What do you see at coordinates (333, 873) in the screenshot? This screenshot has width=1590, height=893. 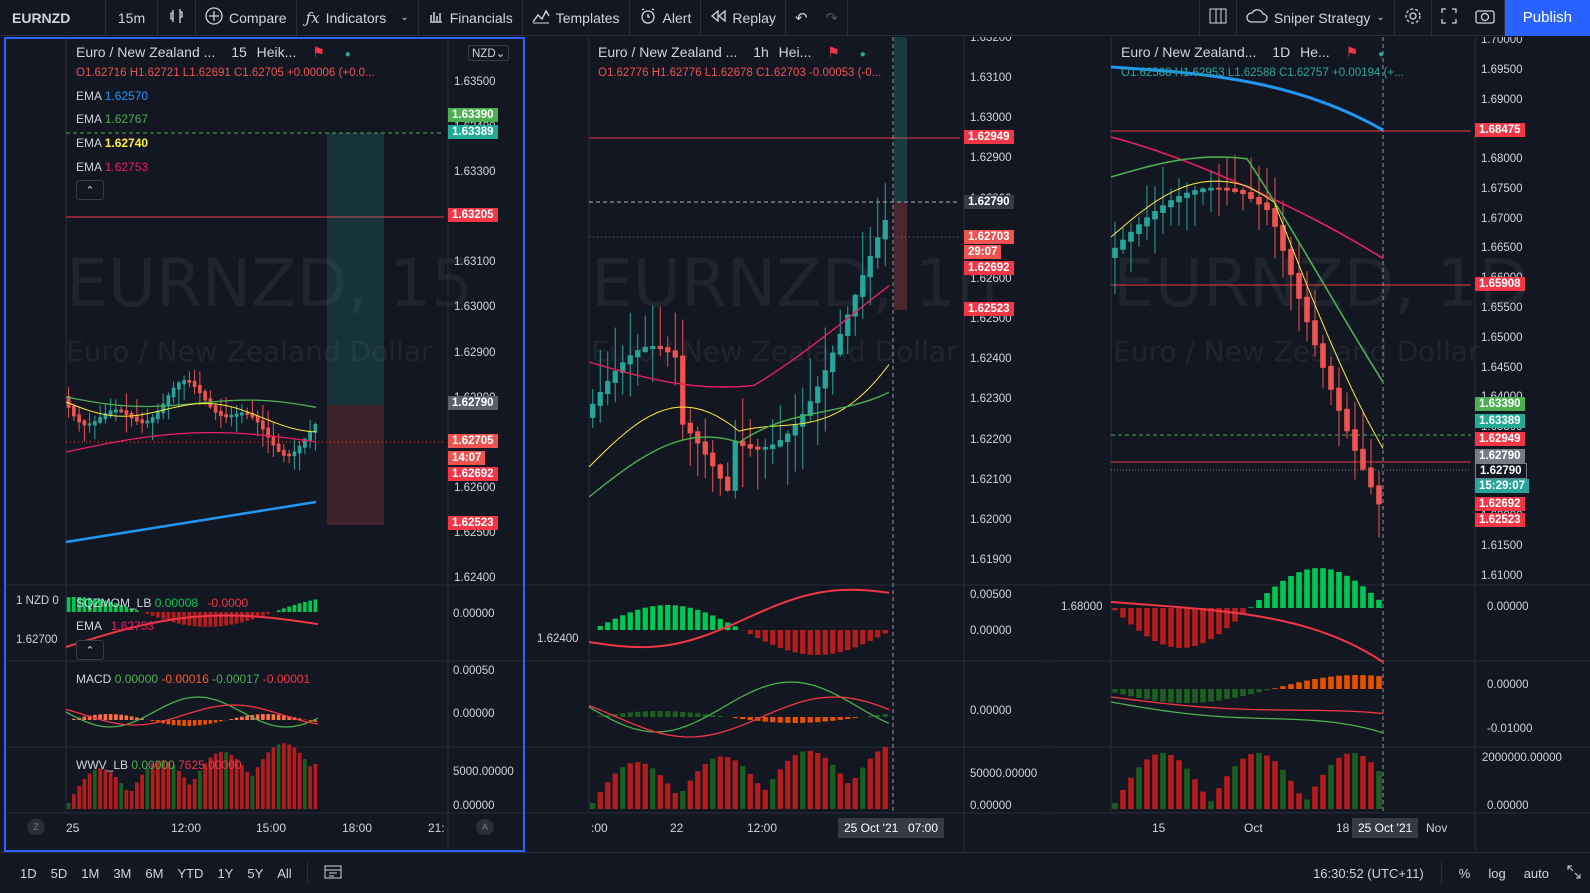 I see `go-to-date-icon` at bounding box center [333, 873].